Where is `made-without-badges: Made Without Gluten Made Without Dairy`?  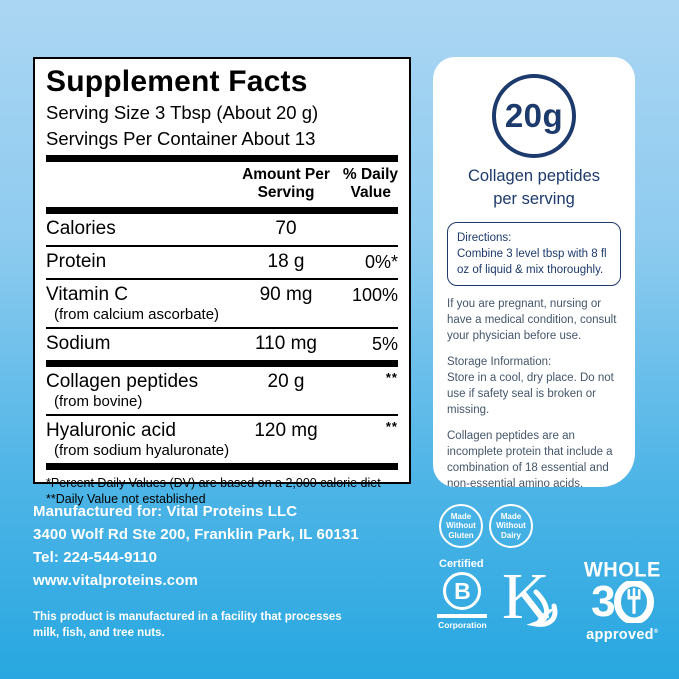 made-without-badges: Made Without Gluten Made Without Dairy is located at coordinates (552, 526).